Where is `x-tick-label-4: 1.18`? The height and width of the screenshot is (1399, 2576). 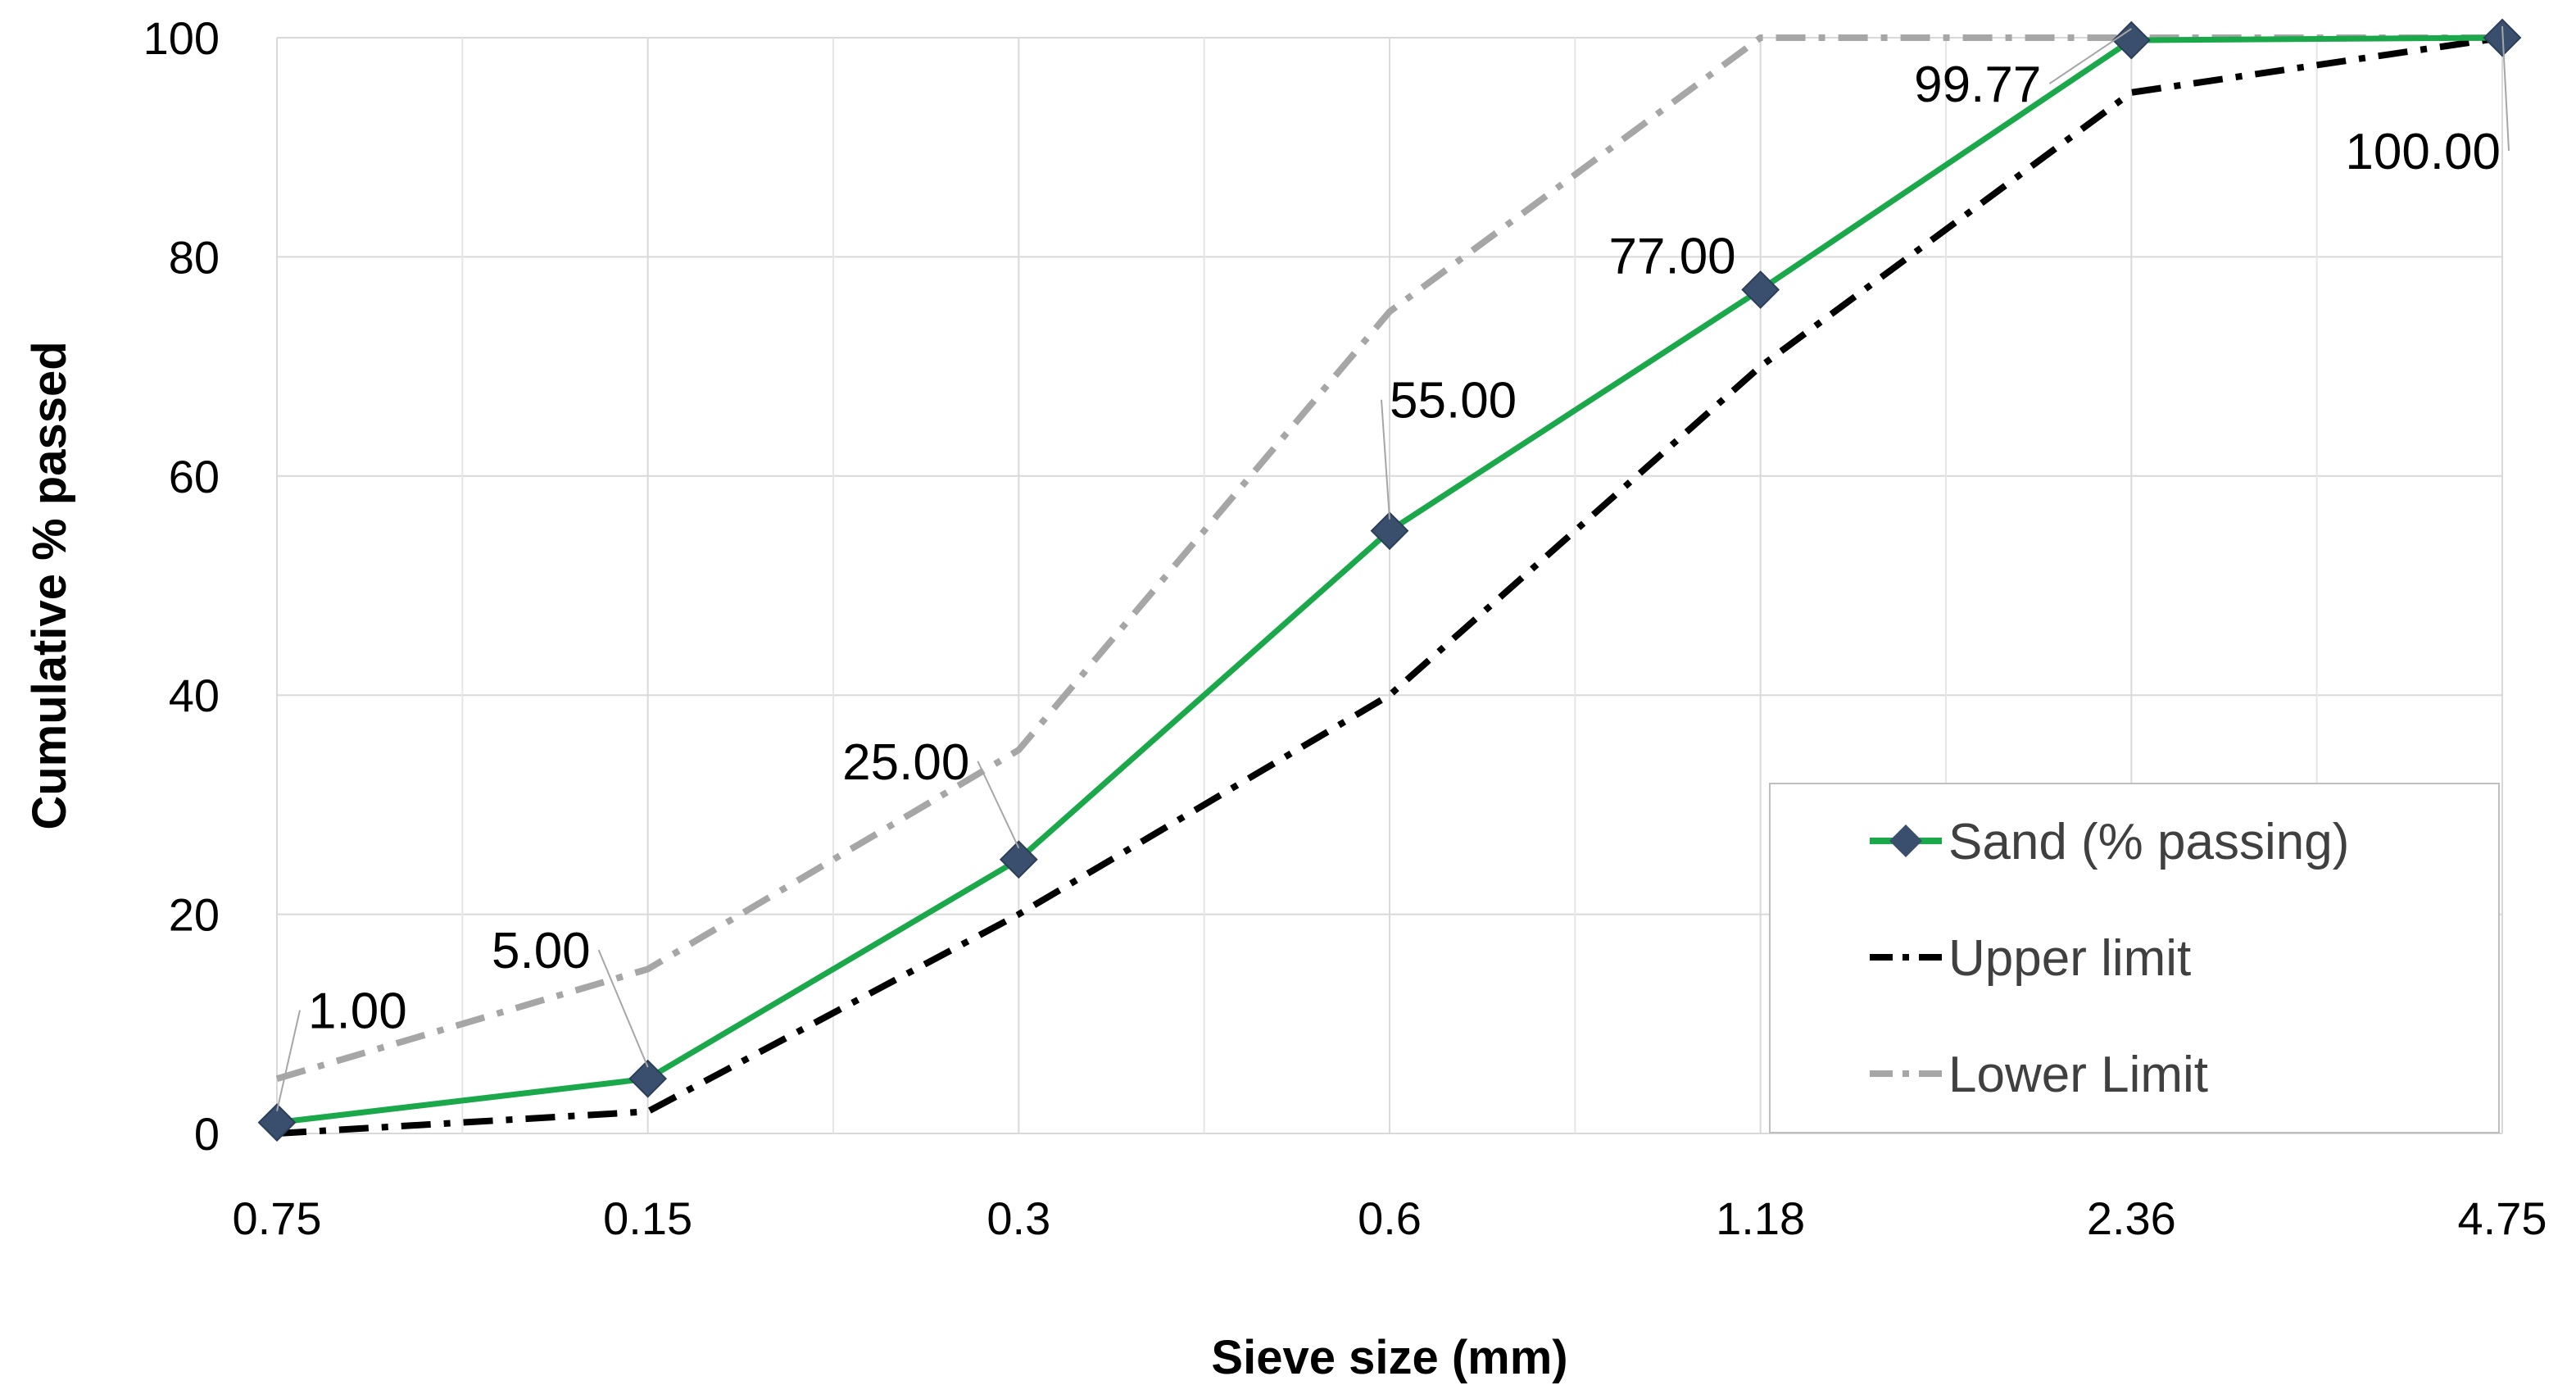
x-tick-label-4: 1.18 is located at coordinates (1760, 1218).